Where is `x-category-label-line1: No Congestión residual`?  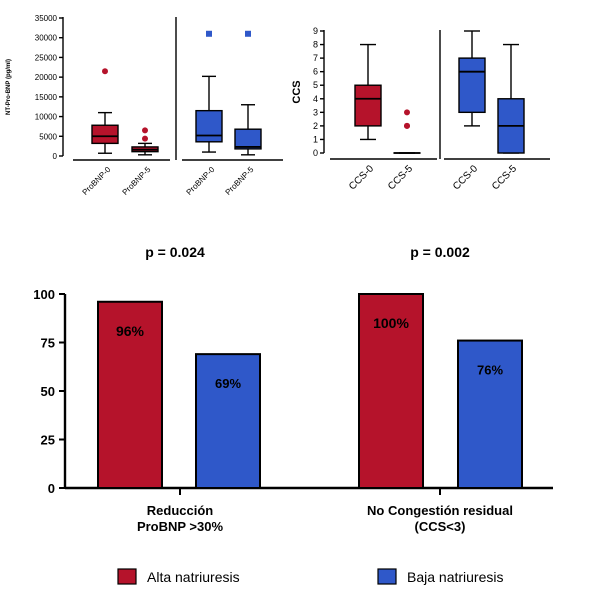 x-category-label-line1: No Congestión residual is located at coordinates (440, 510).